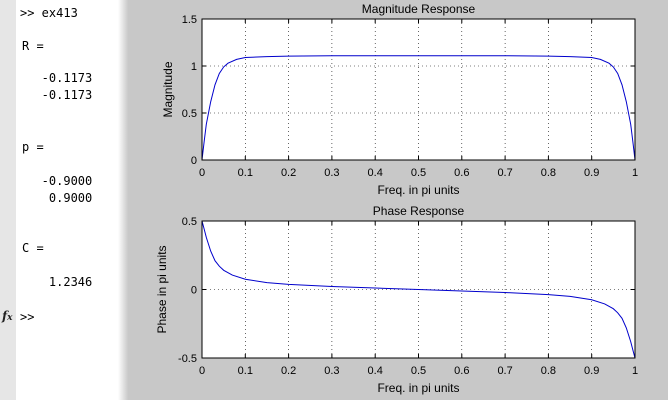 The image size is (668, 400). I want to click on command-window-gutter, so click(8, 200).